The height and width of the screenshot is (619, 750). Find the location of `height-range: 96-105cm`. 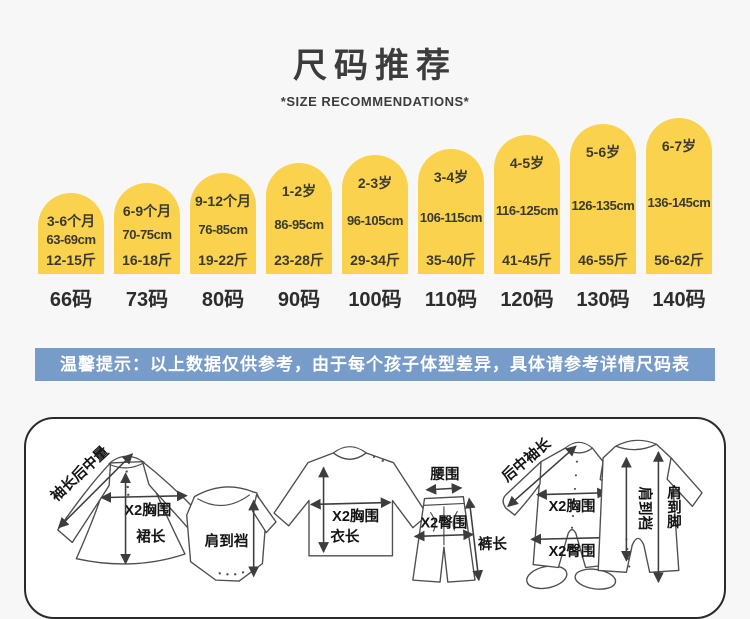

height-range: 96-105cm is located at coordinates (375, 221).